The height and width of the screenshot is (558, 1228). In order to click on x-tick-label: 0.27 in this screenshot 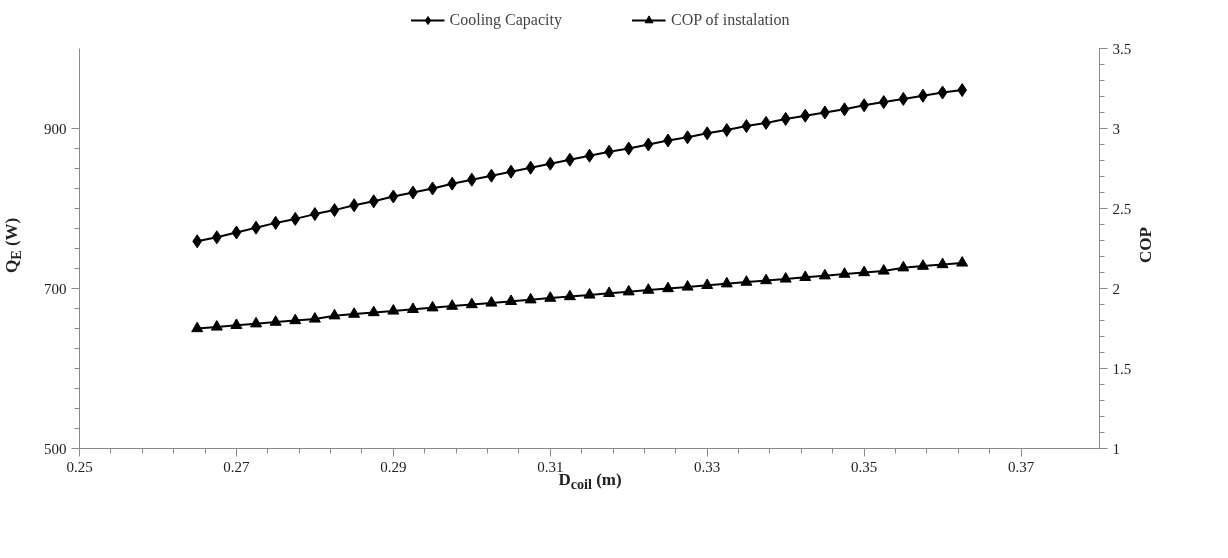, I will do `click(237, 466)`.